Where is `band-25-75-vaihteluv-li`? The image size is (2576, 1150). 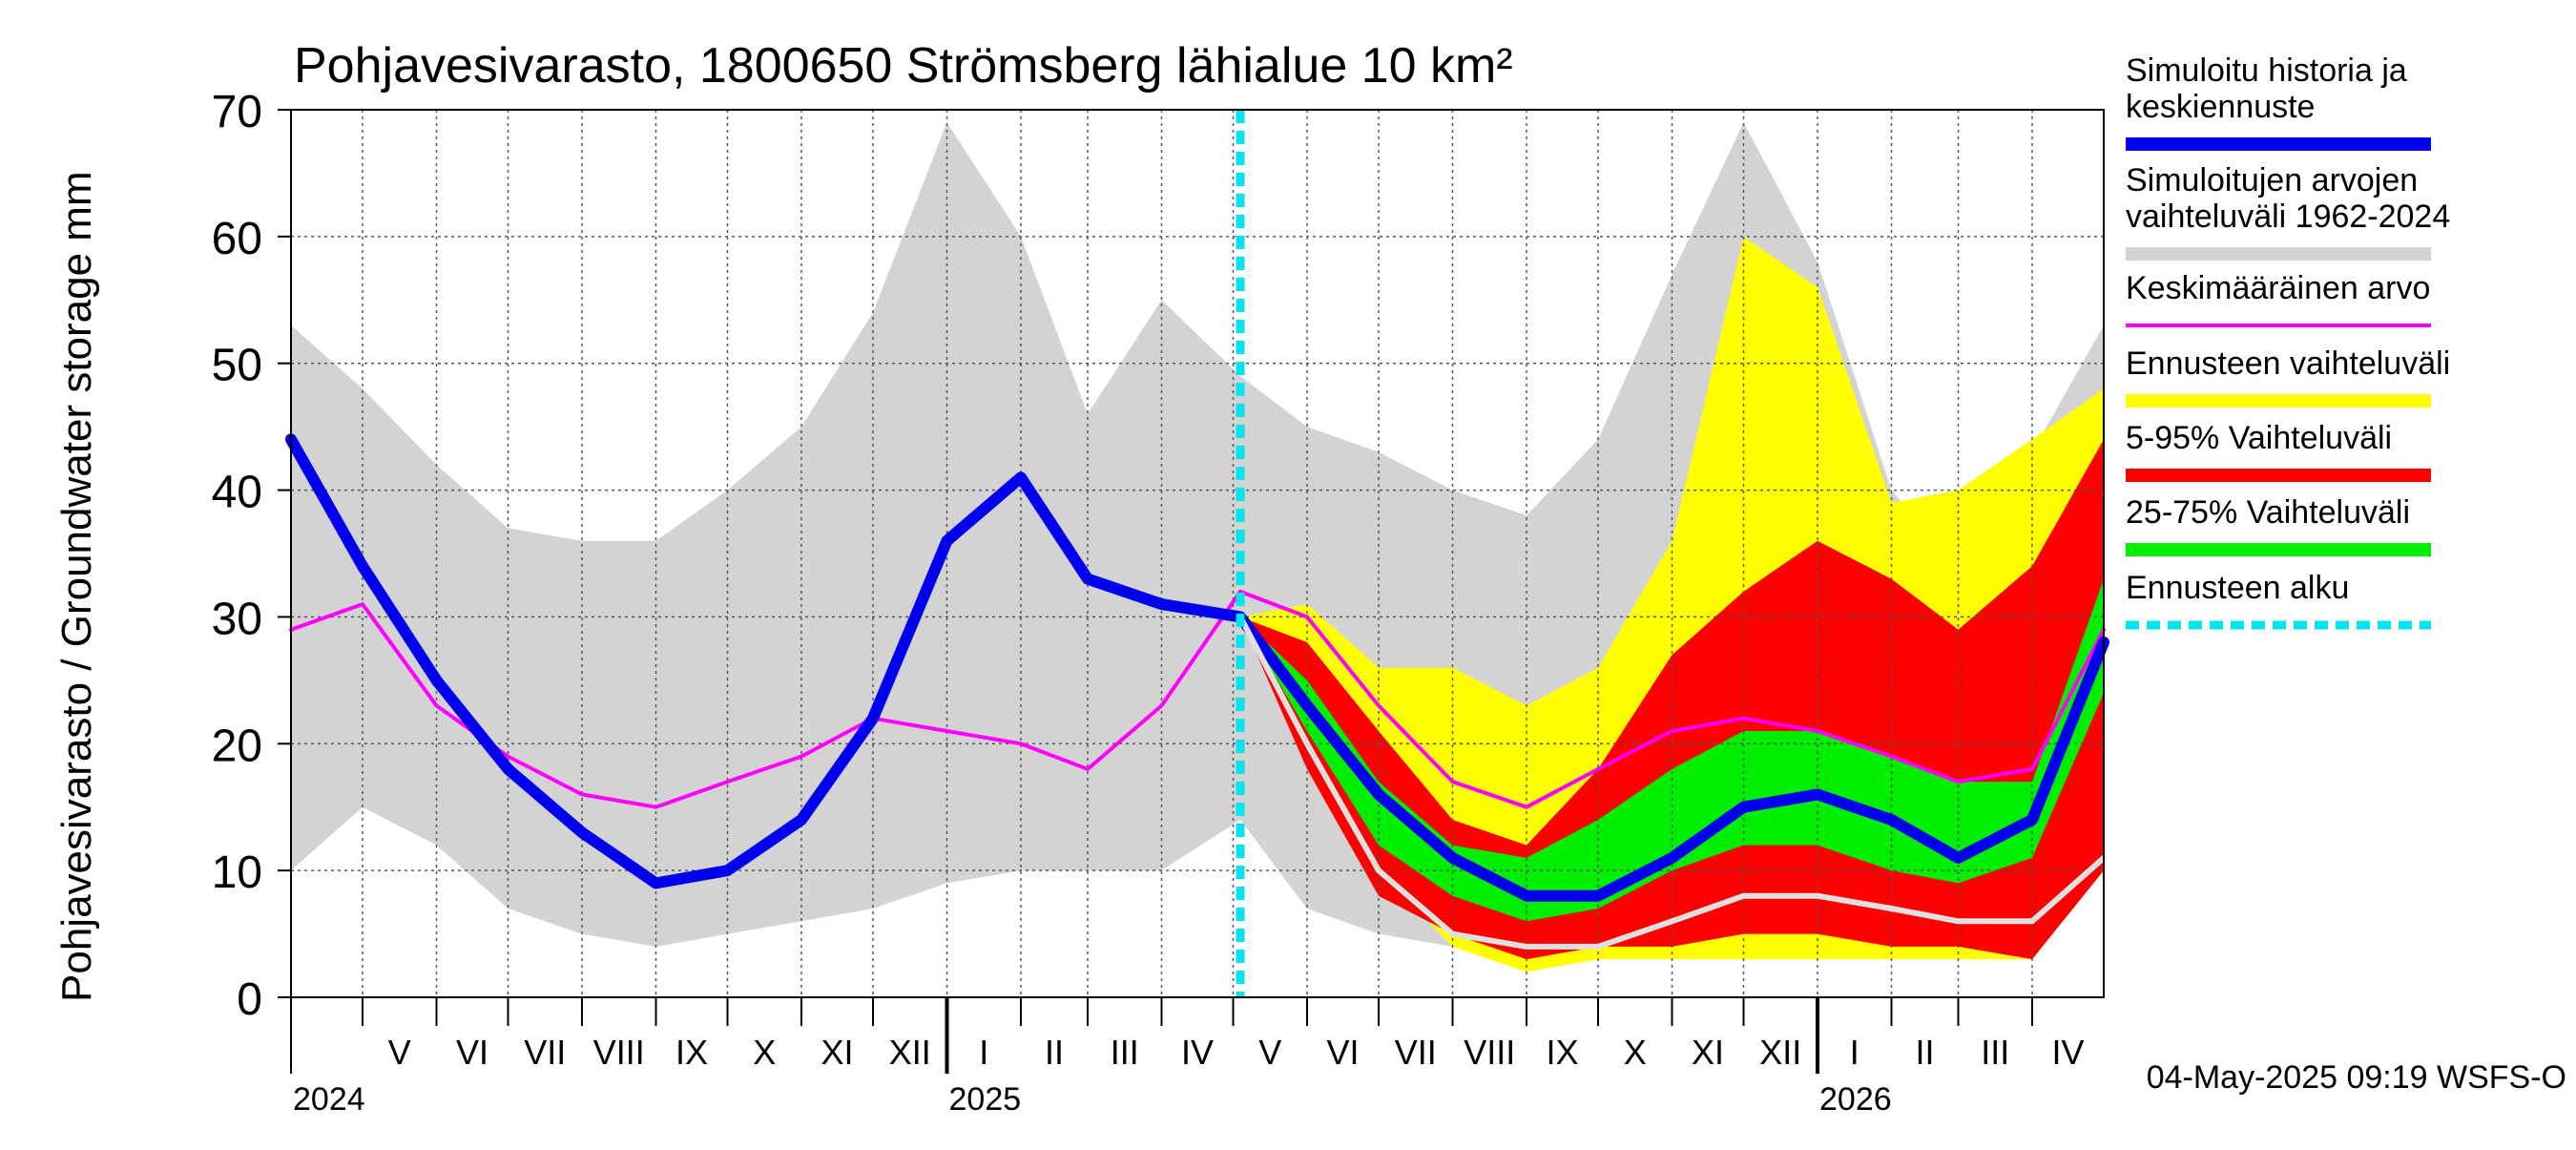
band-25-75-vaihteluv-li is located at coordinates (1672, 750).